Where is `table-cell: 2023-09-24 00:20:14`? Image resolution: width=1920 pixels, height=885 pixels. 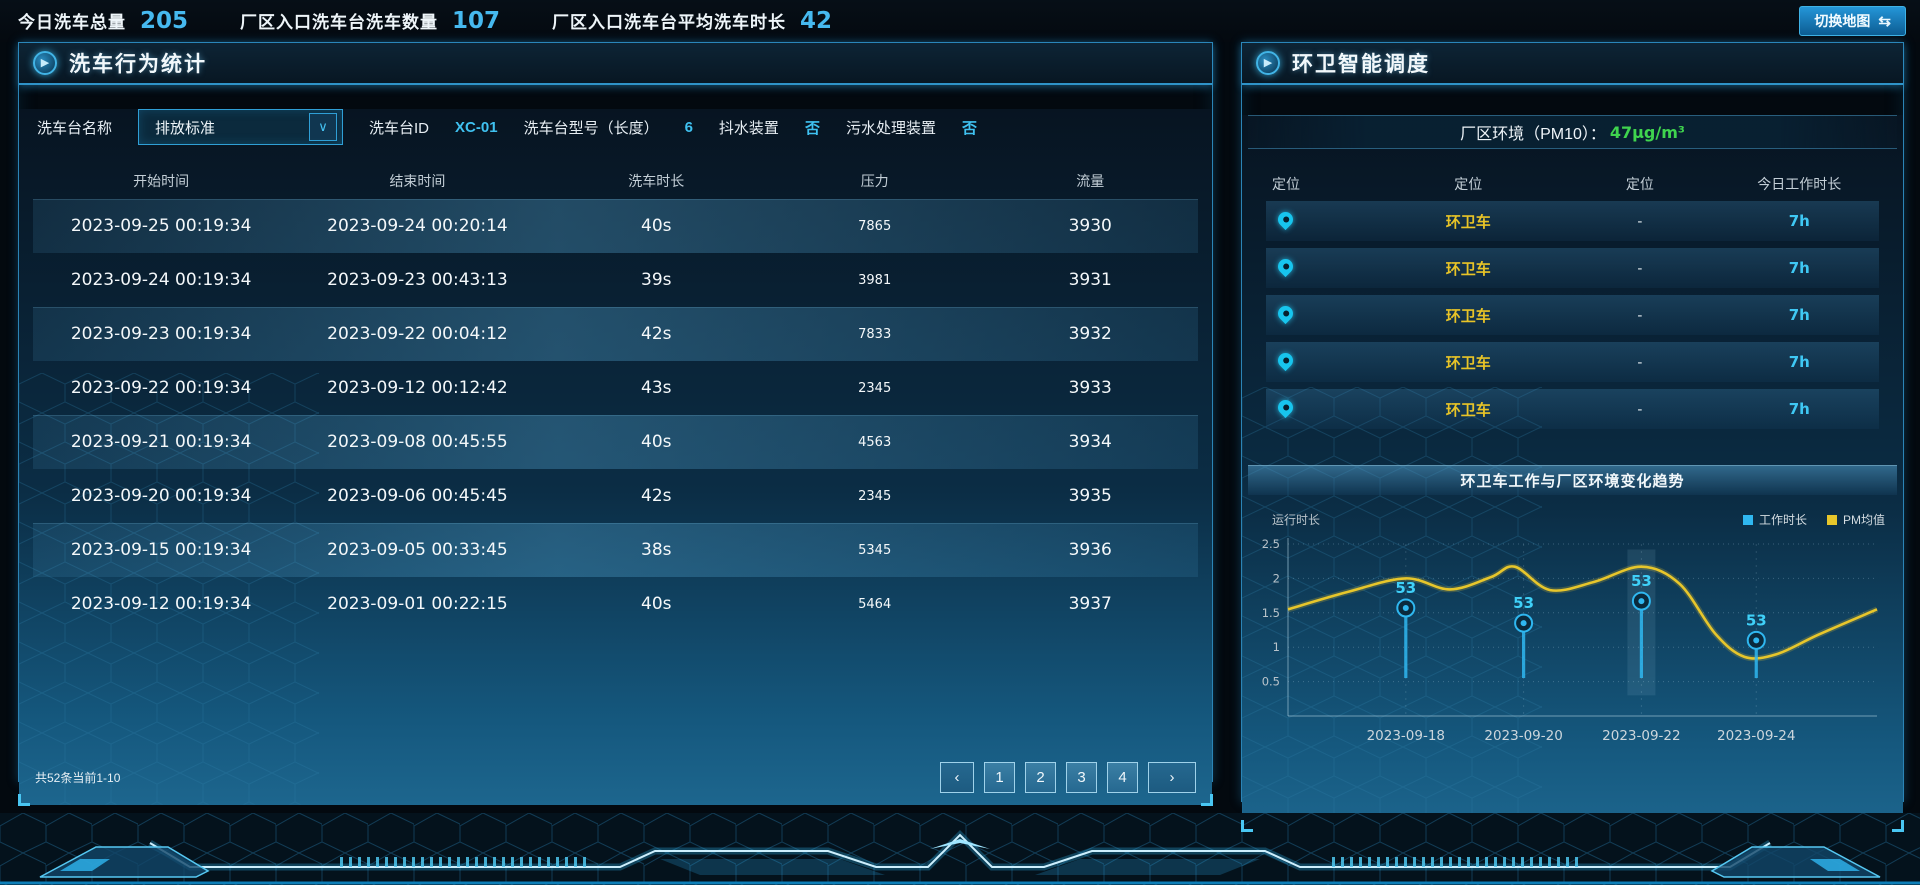
table-cell: 2023-09-24 00:20:14 is located at coordinates (417, 226).